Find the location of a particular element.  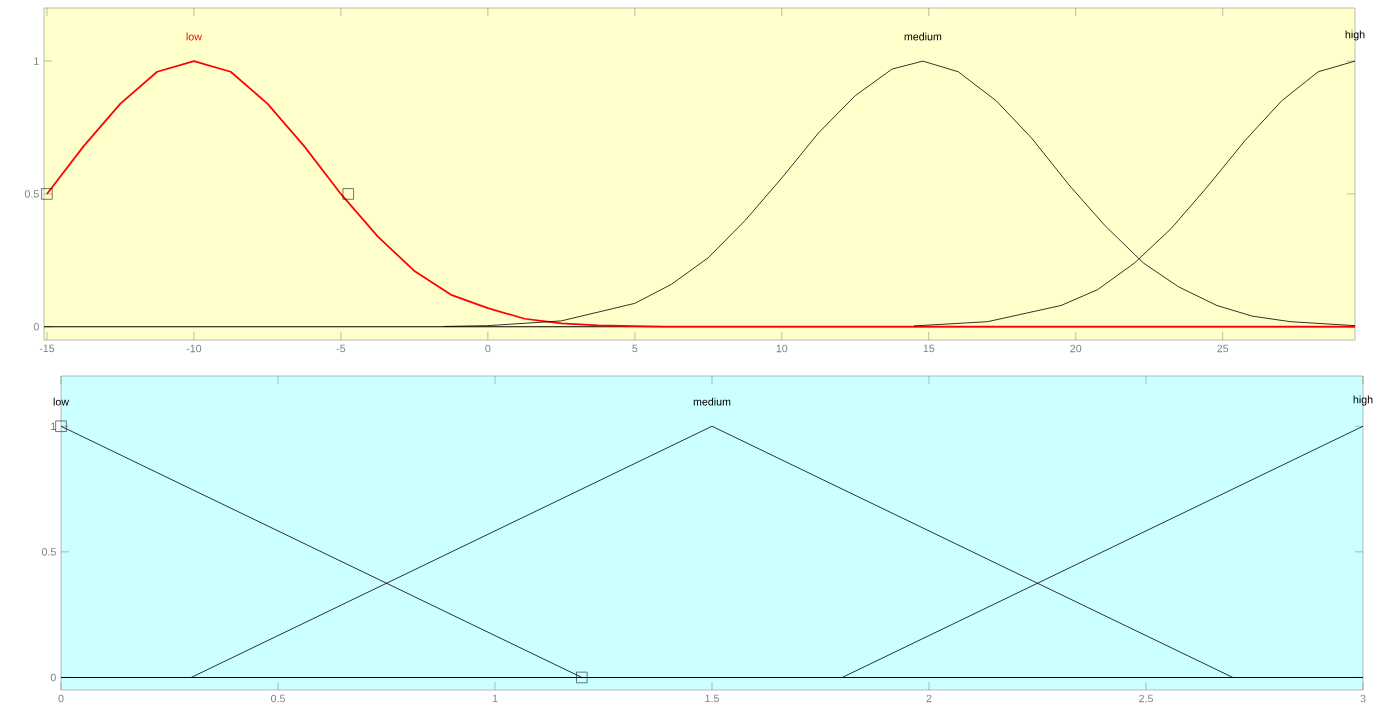

x-tick-label: 2 is located at coordinates (929, 698).